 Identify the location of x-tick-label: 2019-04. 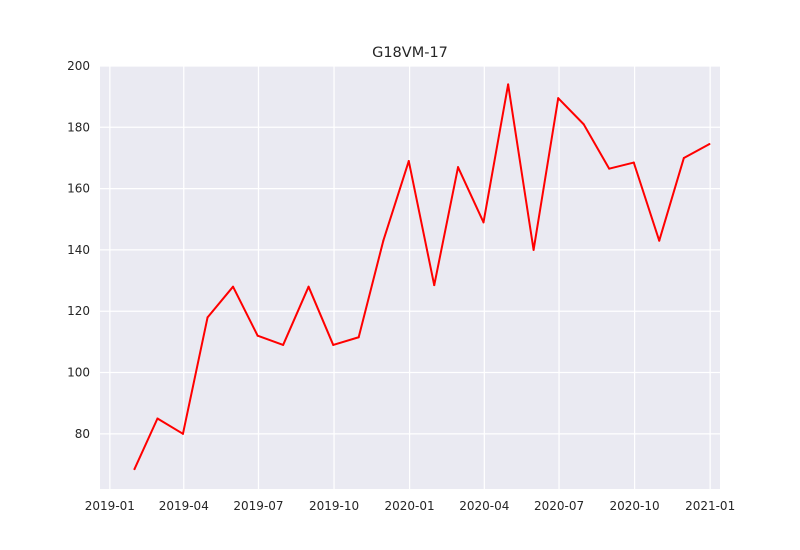
(184, 506).